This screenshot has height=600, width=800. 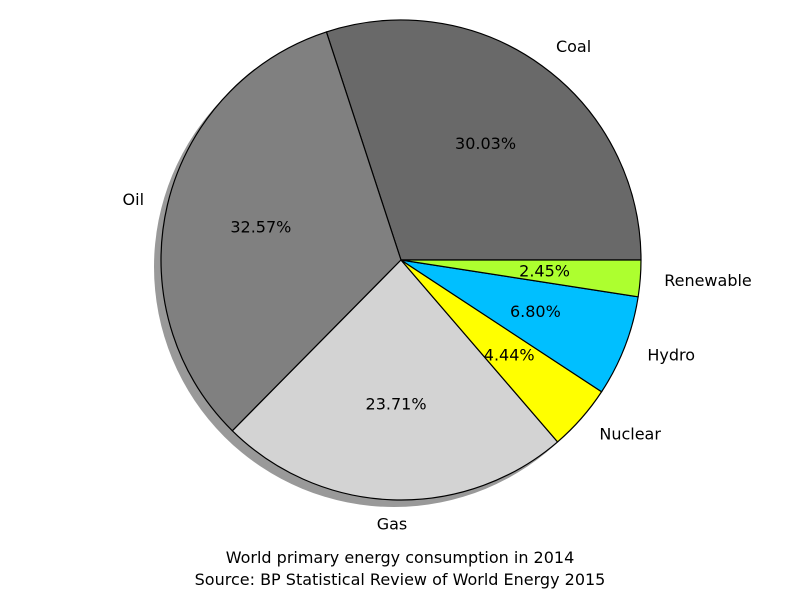 I want to click on pct-label-oil: 32.57%, so click(x=260, y=226).